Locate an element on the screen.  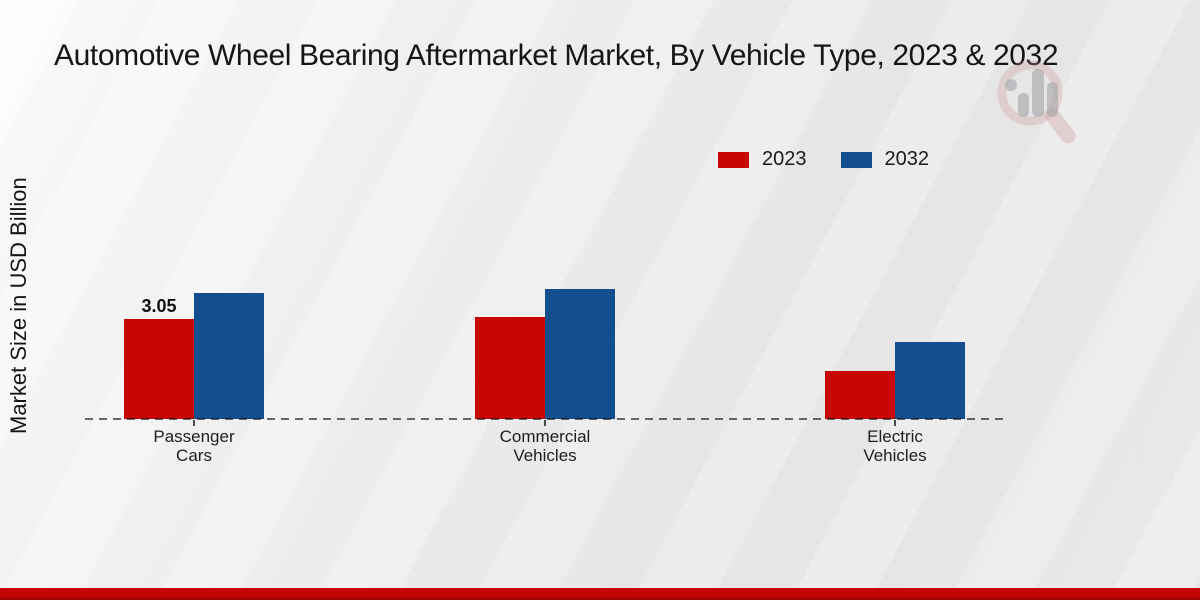
legend-label: 2032 is located at coordinates (907, 159).